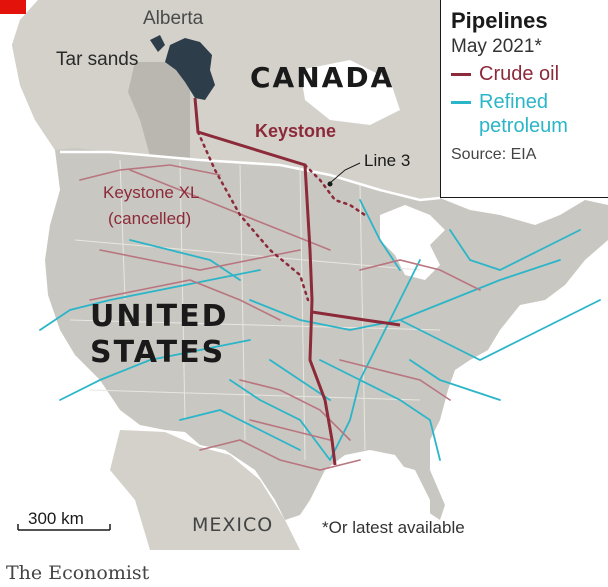  What do you see at coordinates (159, 110) in the screenshot?
I see `alberta-province` at bounding box center [159, 110].